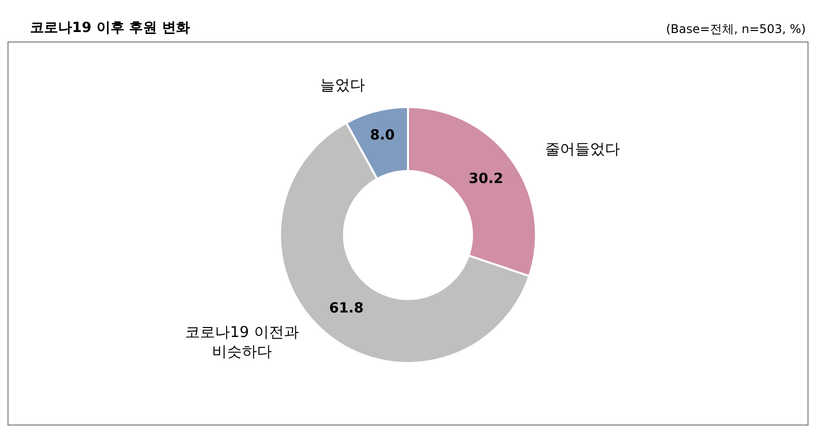 The width and height of the screenshot is (818, 432). I want to click on data-label: 8.0, so click(383, 136).